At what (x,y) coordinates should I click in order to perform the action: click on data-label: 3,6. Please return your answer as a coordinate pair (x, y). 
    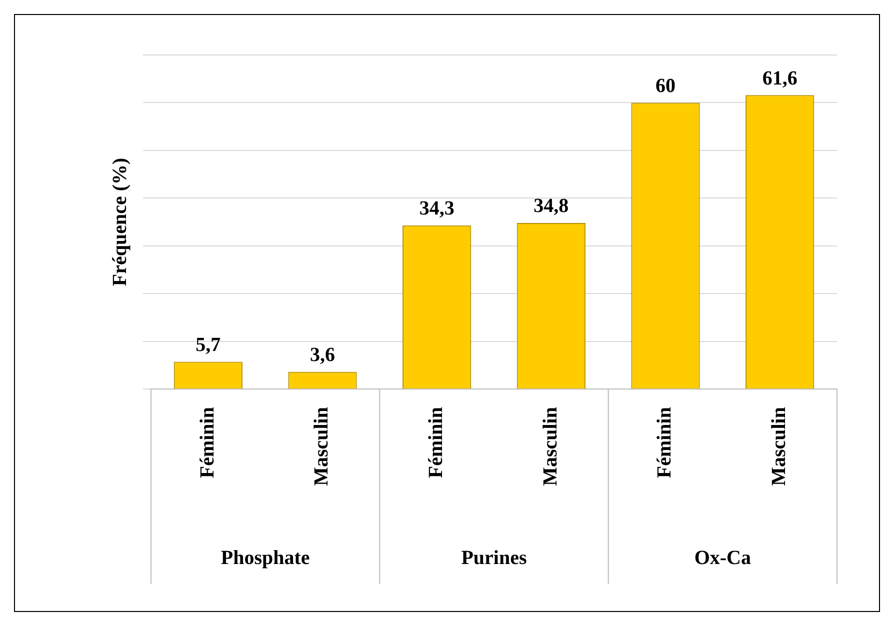
    Looking at the image, I should click on (322, 355).